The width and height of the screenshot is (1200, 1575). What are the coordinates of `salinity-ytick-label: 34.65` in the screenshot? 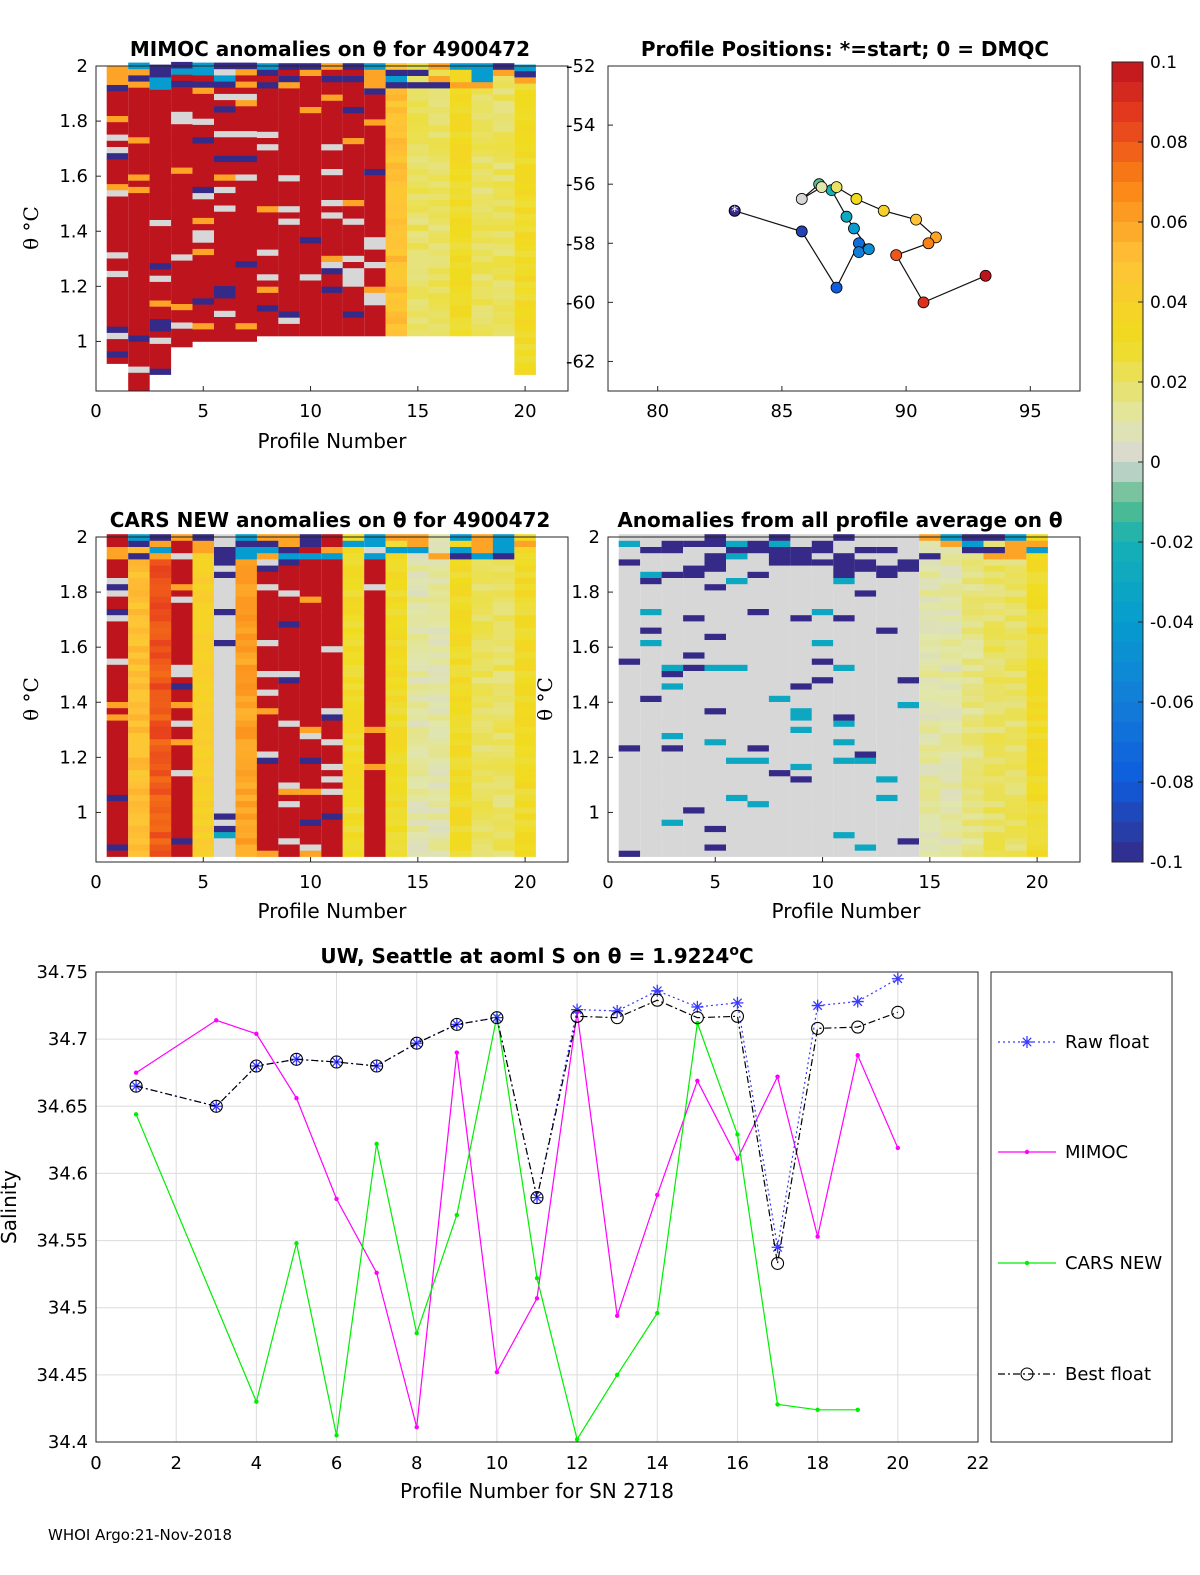 It's located at (62, 1106).